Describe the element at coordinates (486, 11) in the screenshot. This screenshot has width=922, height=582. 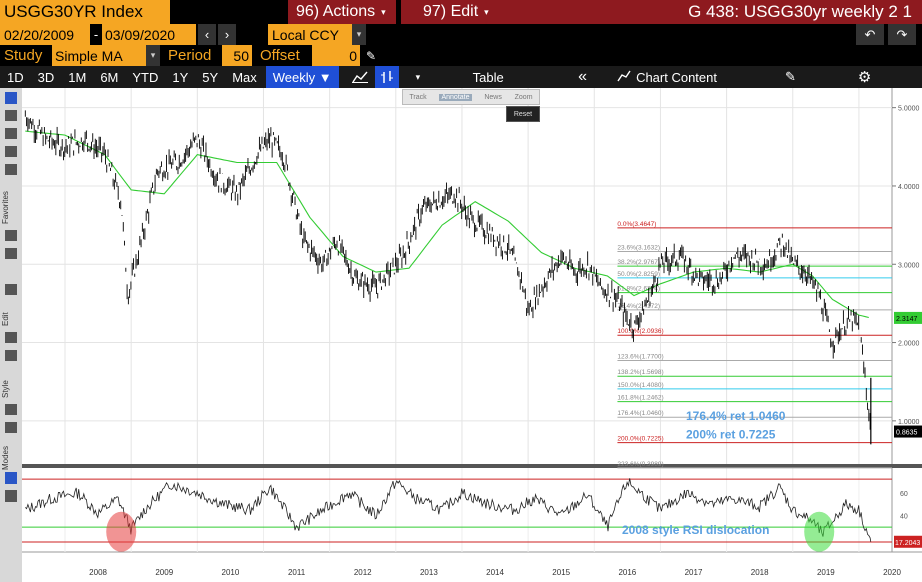
I see `edit-arrow-icon: ▾` at that location.